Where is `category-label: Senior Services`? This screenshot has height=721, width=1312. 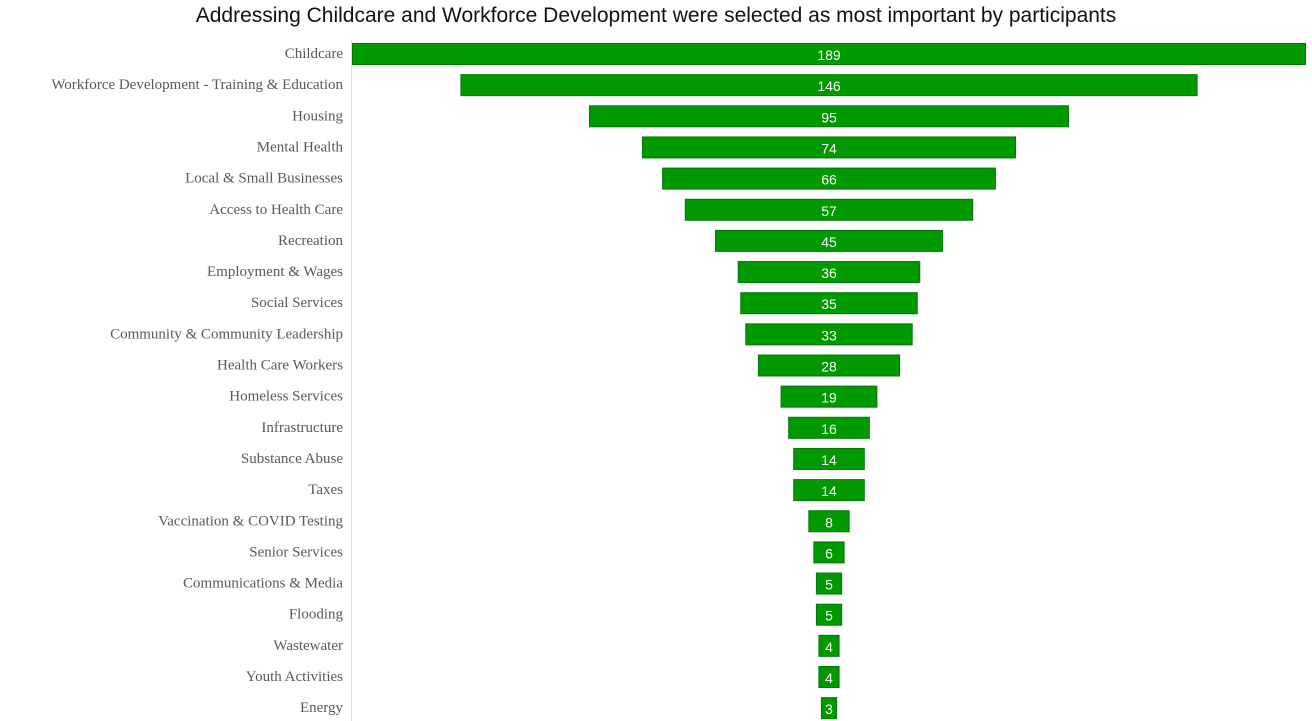
category-label: Senior Services is located at coordinates (296, 552).